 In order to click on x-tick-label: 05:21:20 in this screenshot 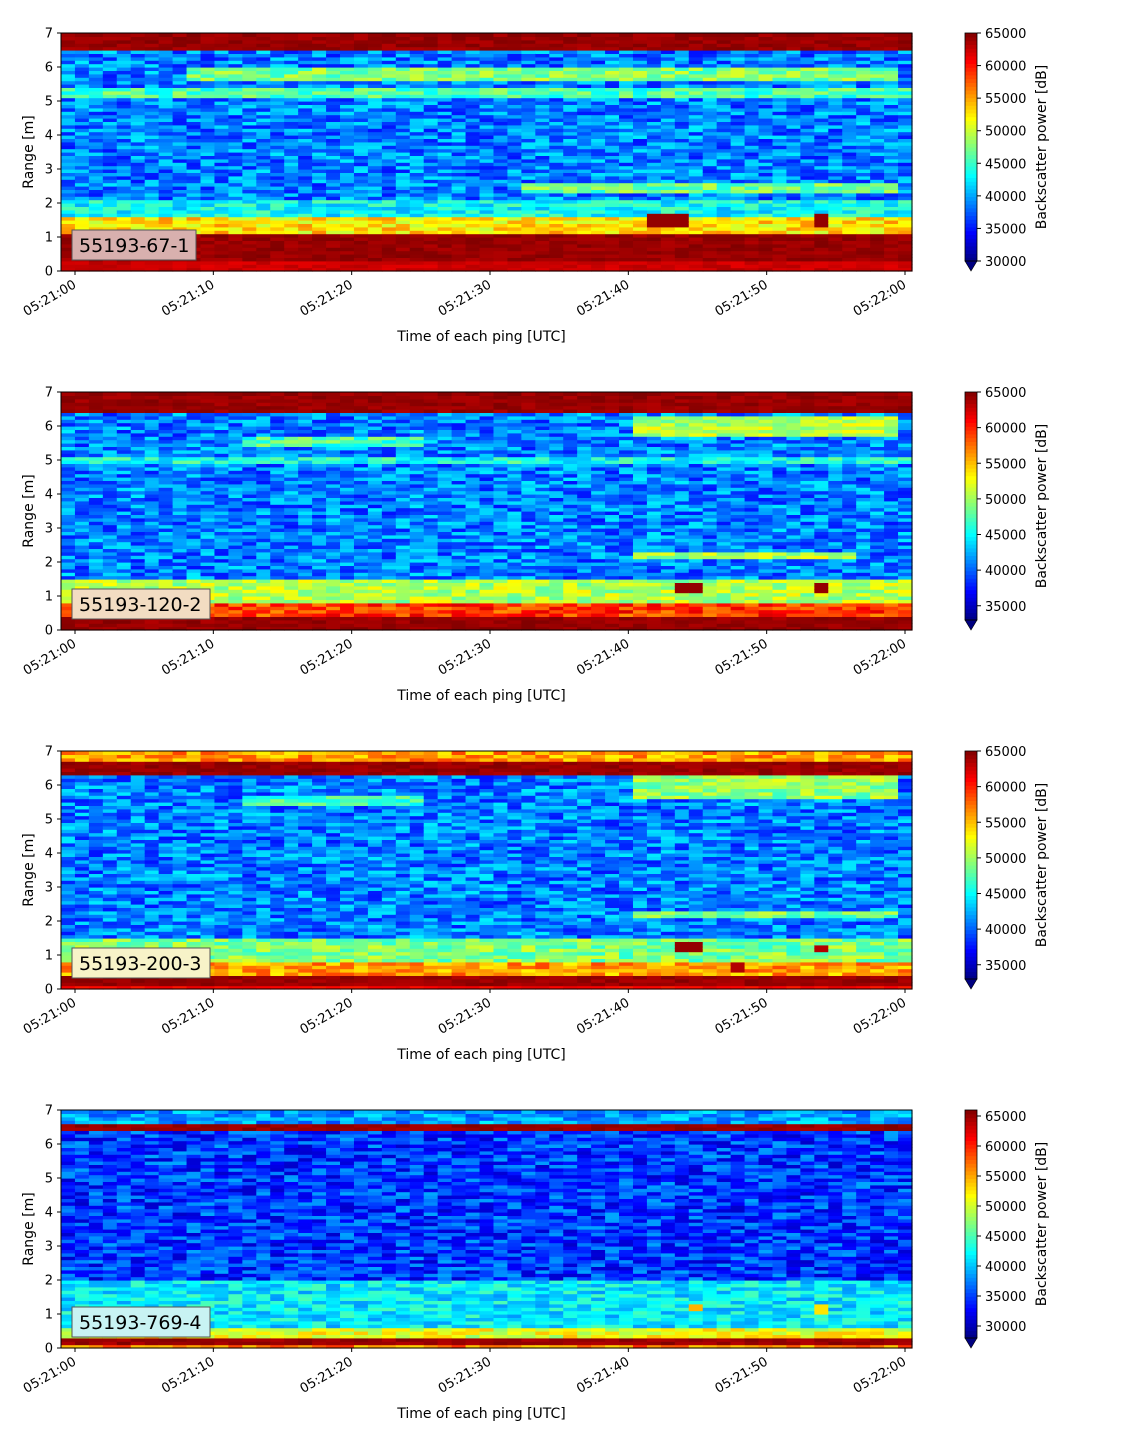, I will do `click(327, 298)`.